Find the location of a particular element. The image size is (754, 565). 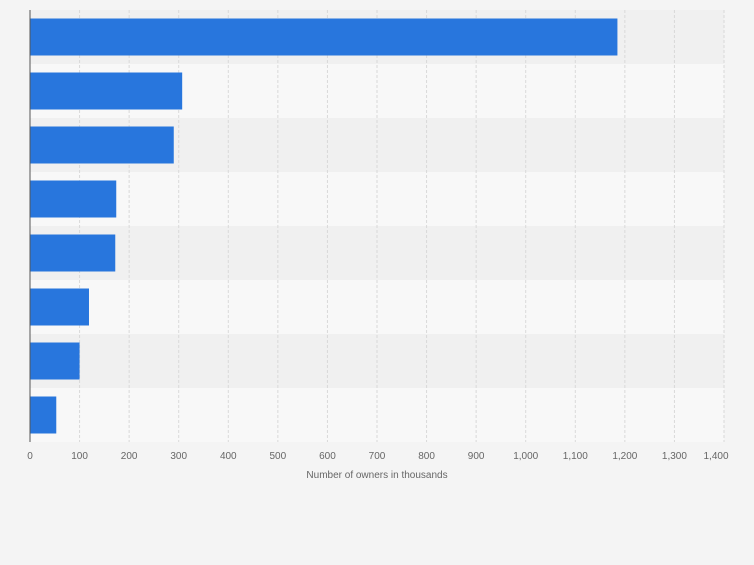

x-tick-label: 1,300 is located at coordinates (674, 456).